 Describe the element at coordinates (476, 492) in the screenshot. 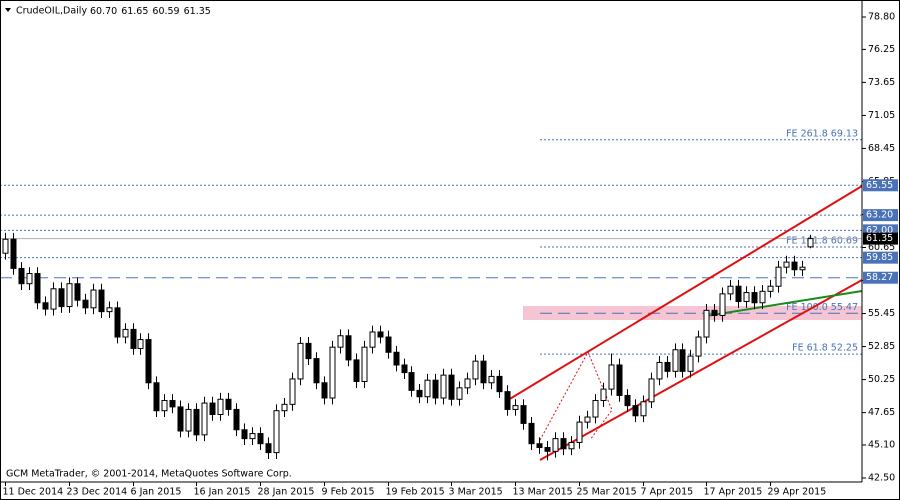

I see `x-tick-label: 3 Mar 2015` at that location.